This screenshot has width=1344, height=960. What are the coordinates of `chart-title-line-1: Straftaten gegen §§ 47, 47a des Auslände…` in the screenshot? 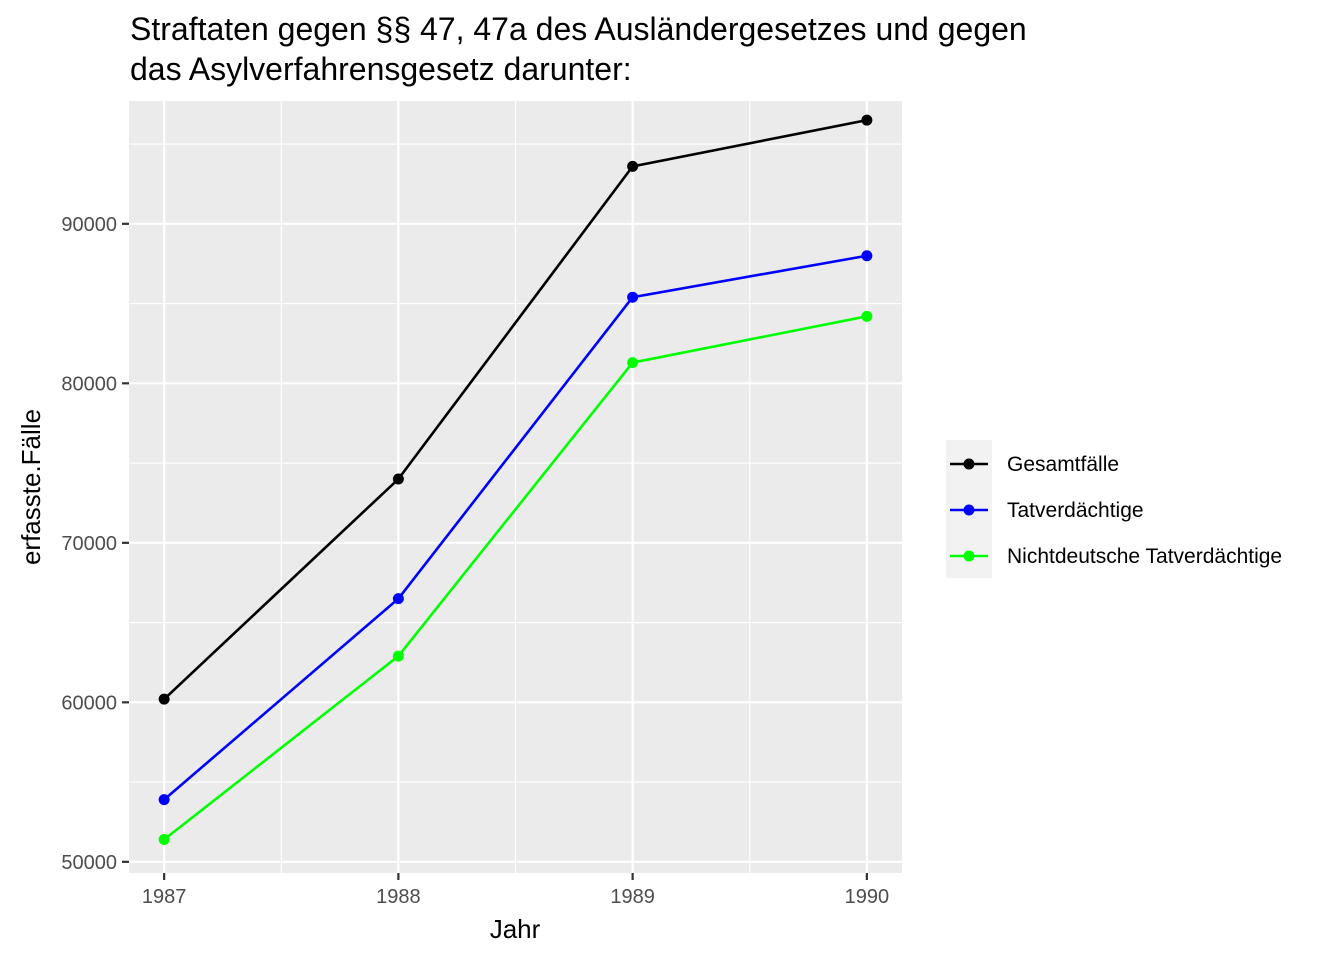 It's located at (578, 29).